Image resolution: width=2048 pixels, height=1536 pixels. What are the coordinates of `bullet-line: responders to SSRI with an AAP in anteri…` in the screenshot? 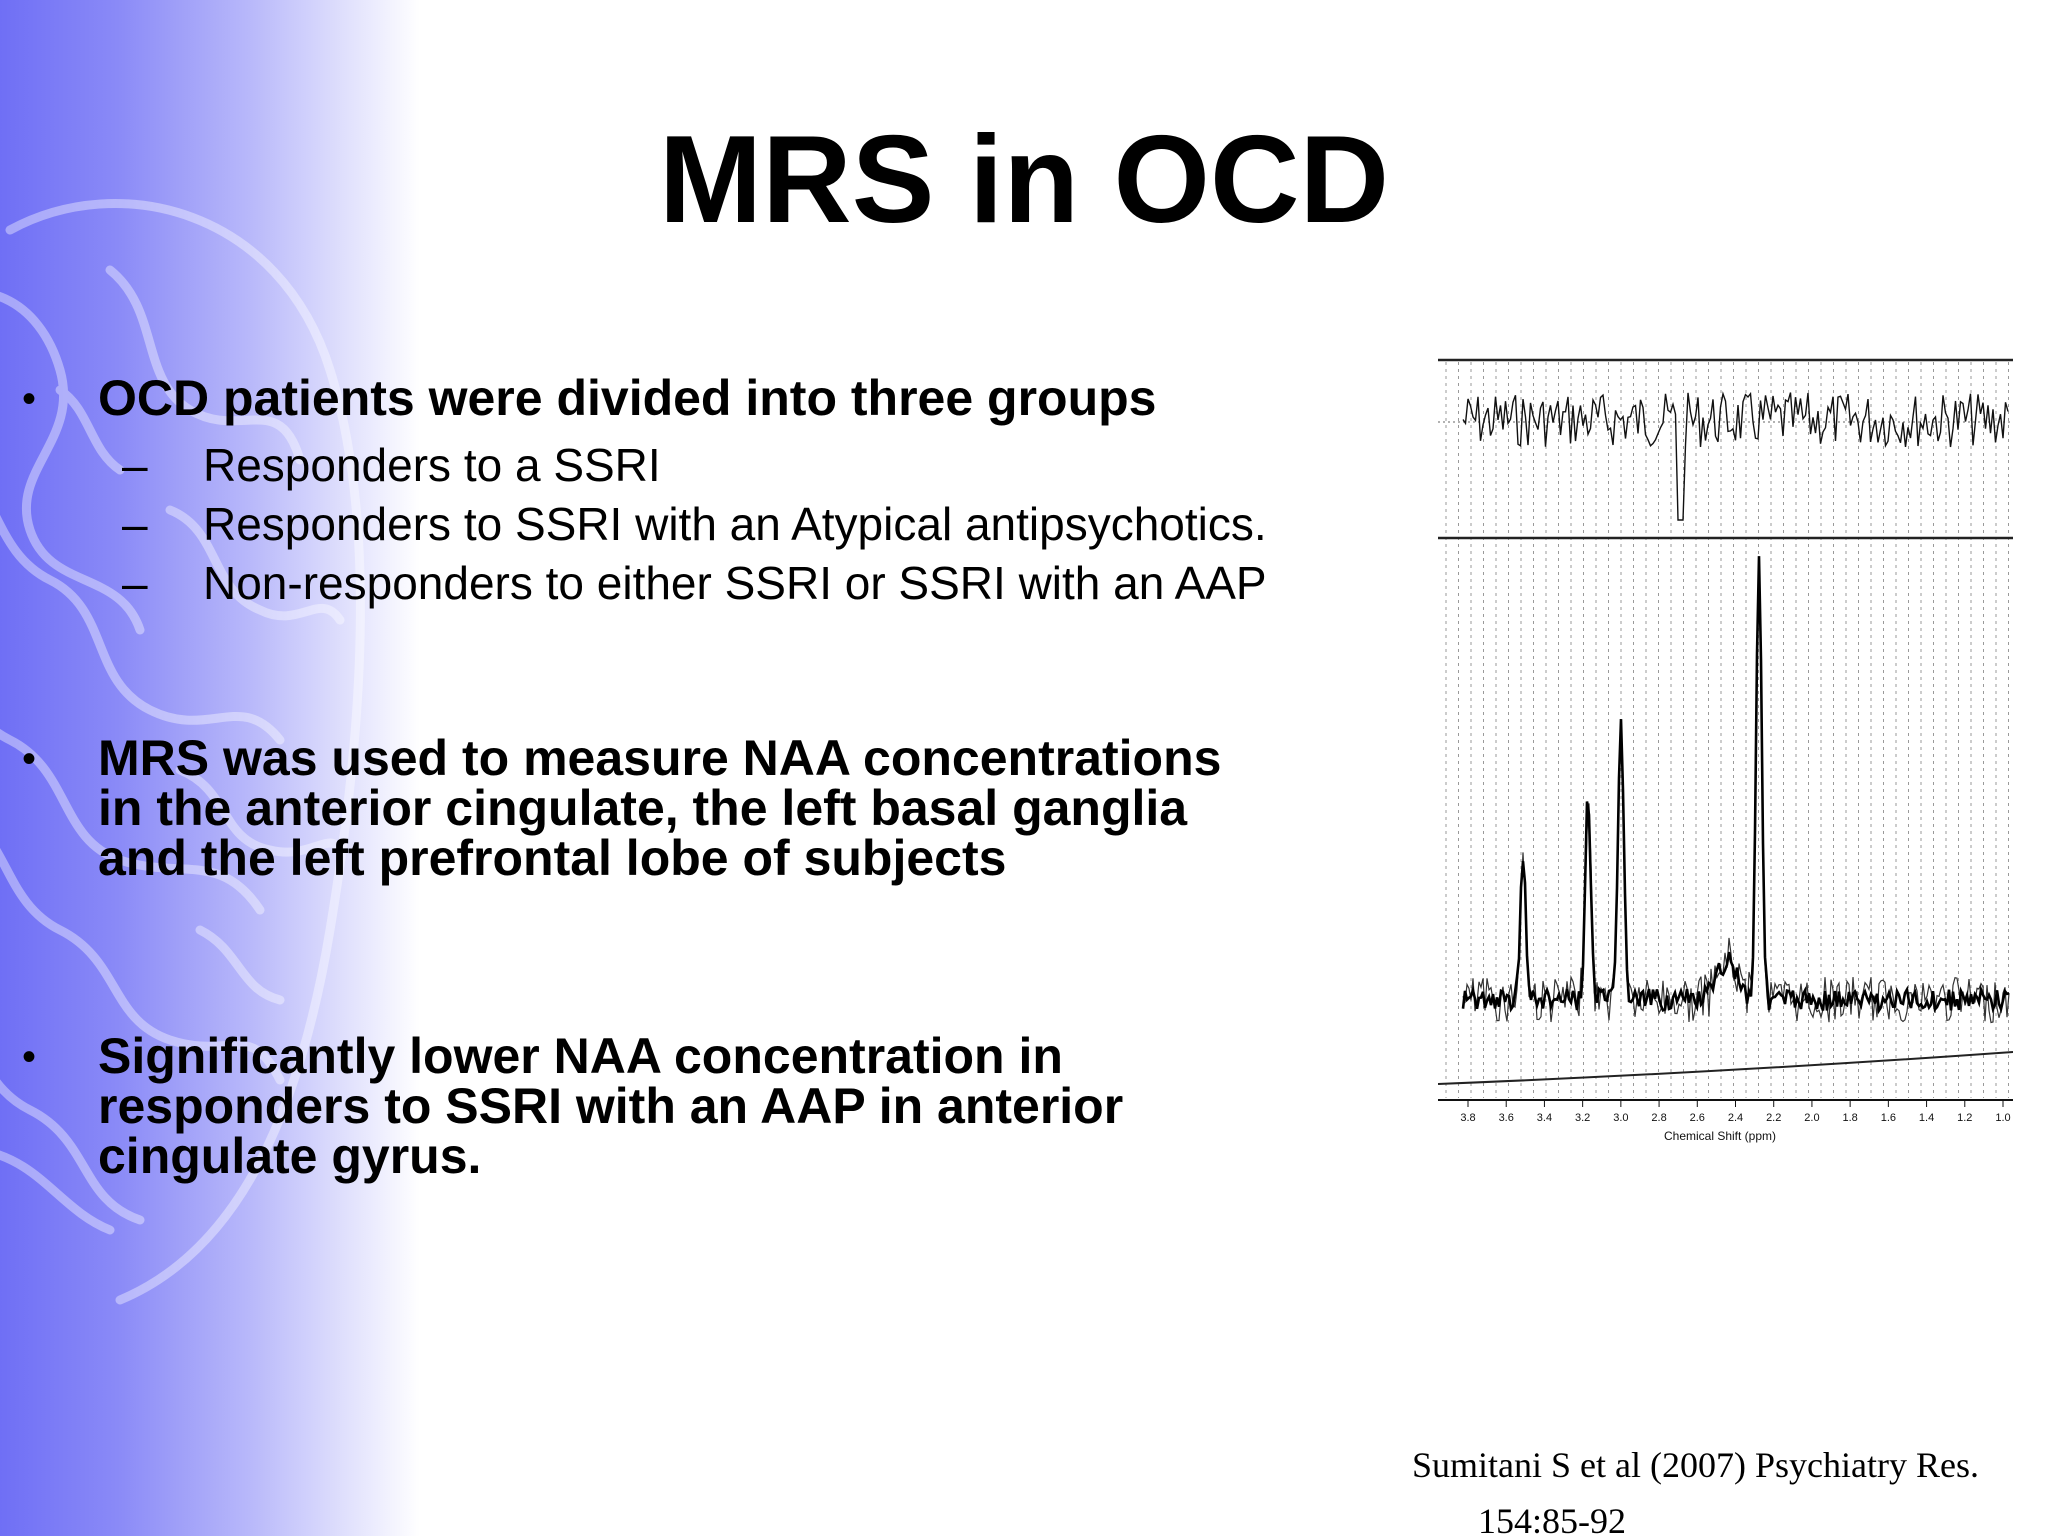 It's located at (611, 1106).